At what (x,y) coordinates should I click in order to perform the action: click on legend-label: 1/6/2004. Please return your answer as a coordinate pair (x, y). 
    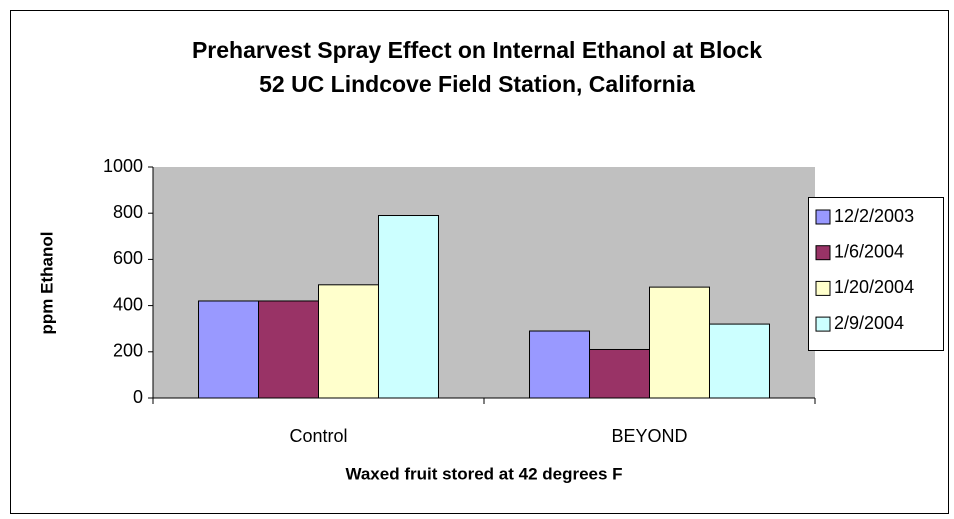
    Looking at the image, I should click on (869, 251).